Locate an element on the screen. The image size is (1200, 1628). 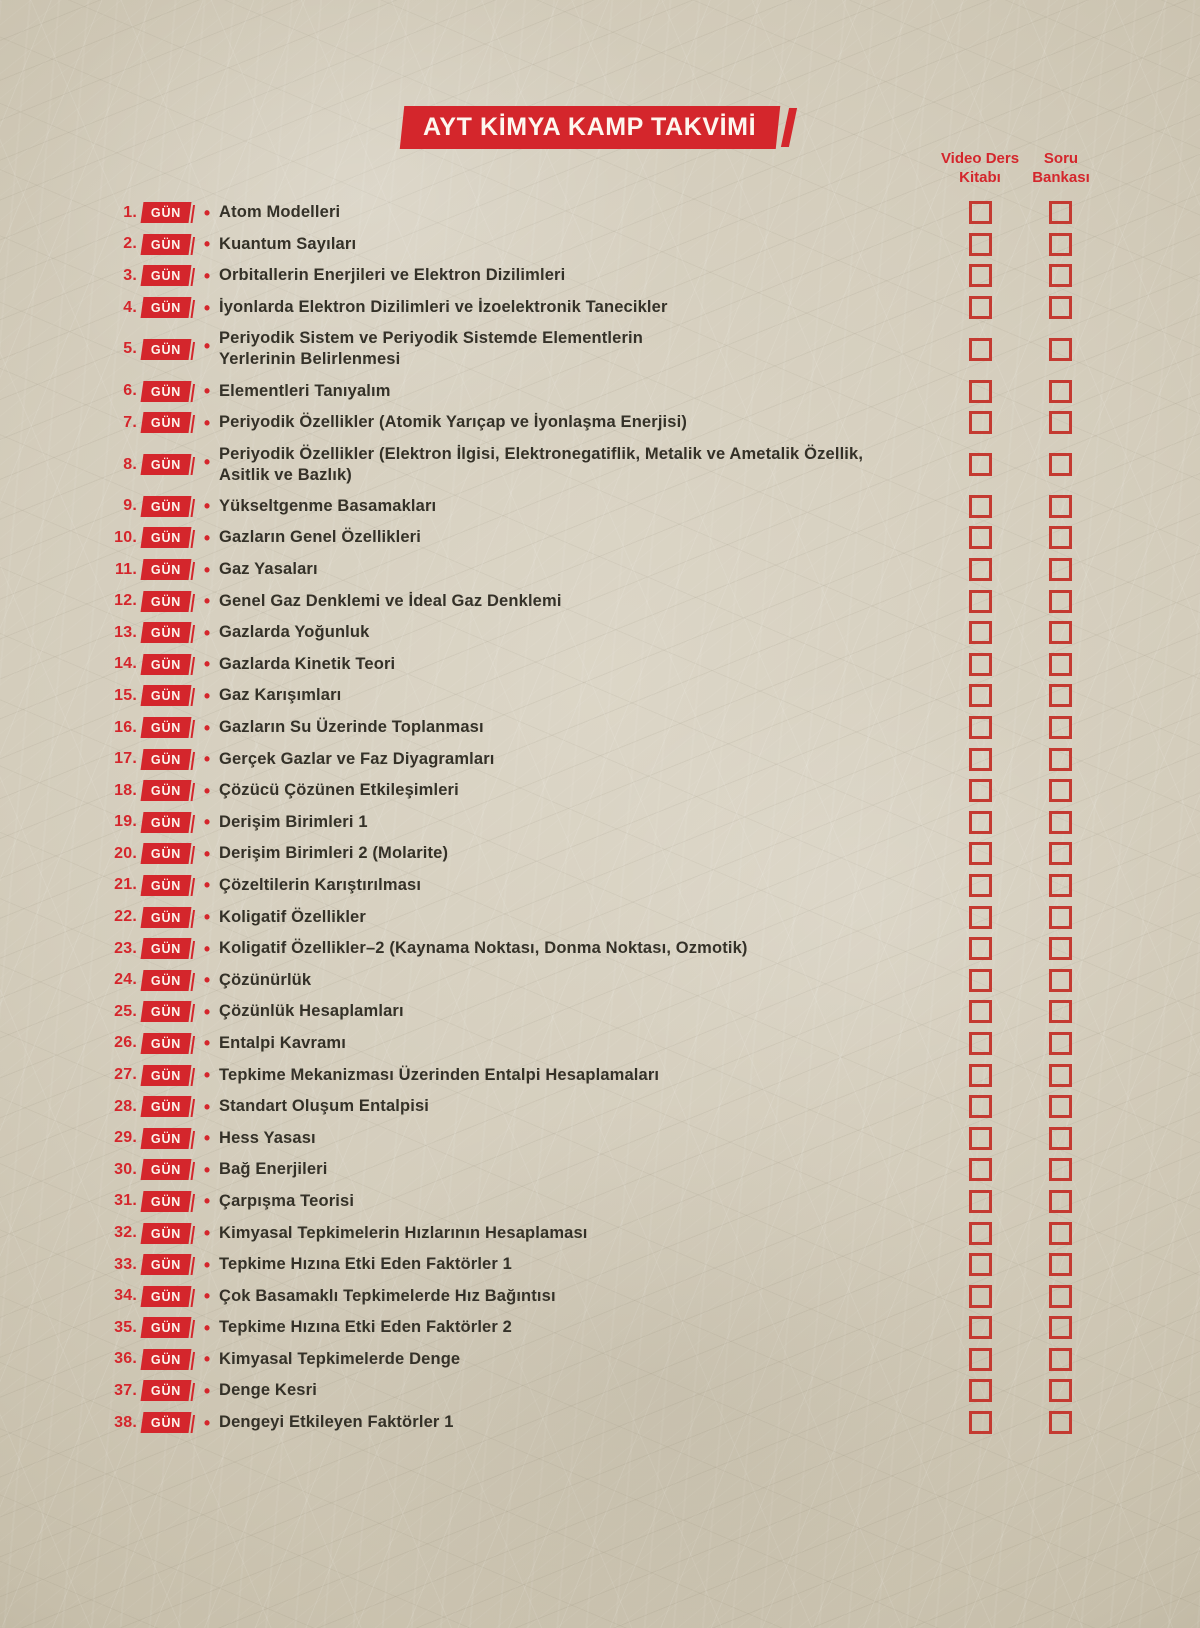
day-number: 33. is located at coordinates (125, 1264).